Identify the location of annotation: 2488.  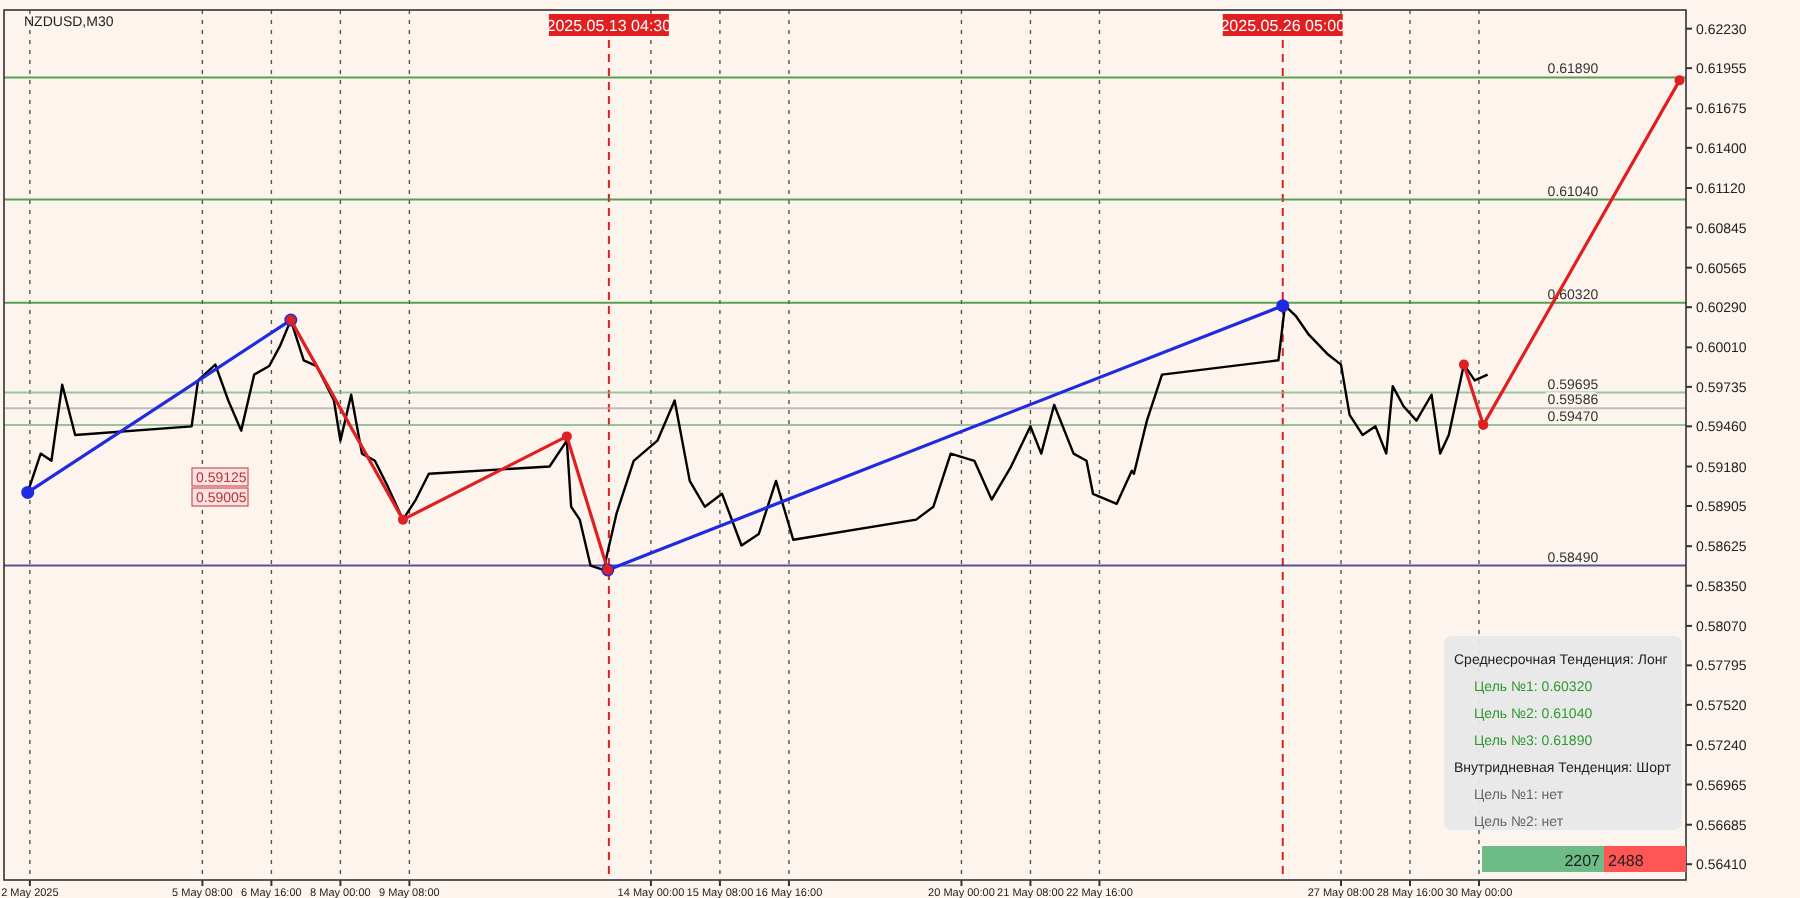
(1626, 861).